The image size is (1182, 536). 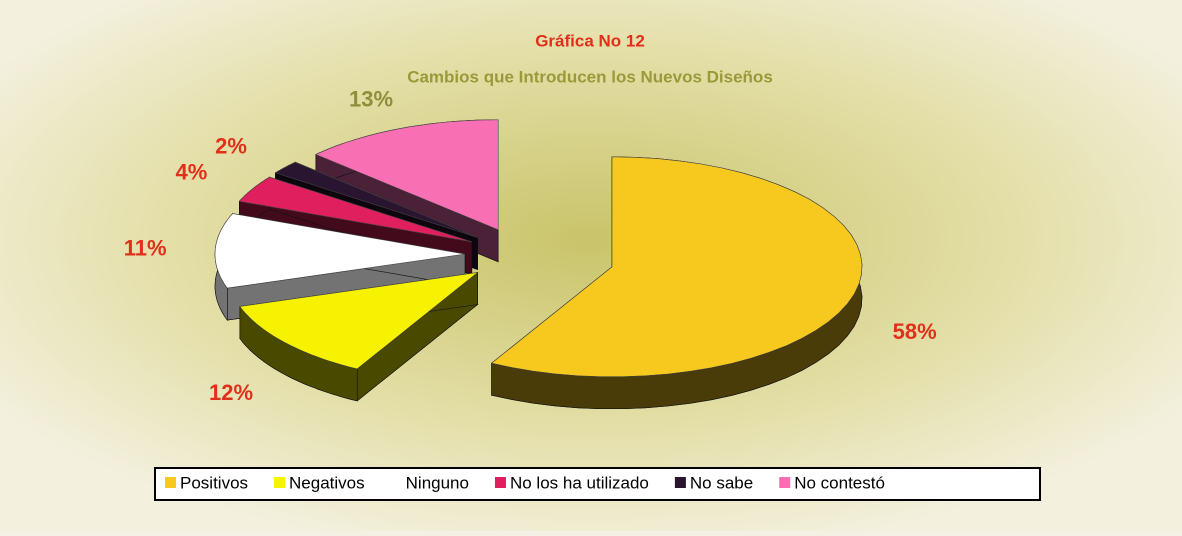 I want to click on legend-label: No contestó, so click(x=839, y=482).